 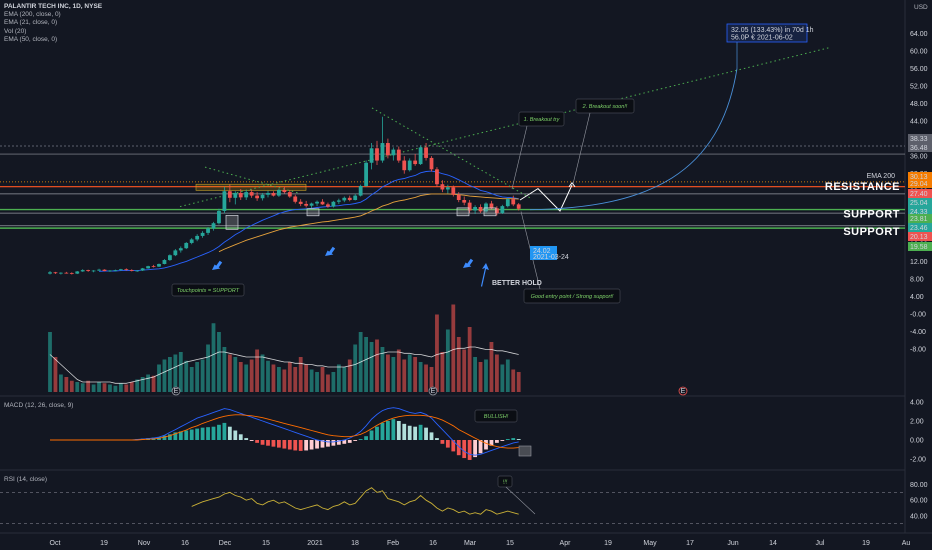 I want to click on breakout1-note-text: 1. Breakout try, so click(x=542, y=120).